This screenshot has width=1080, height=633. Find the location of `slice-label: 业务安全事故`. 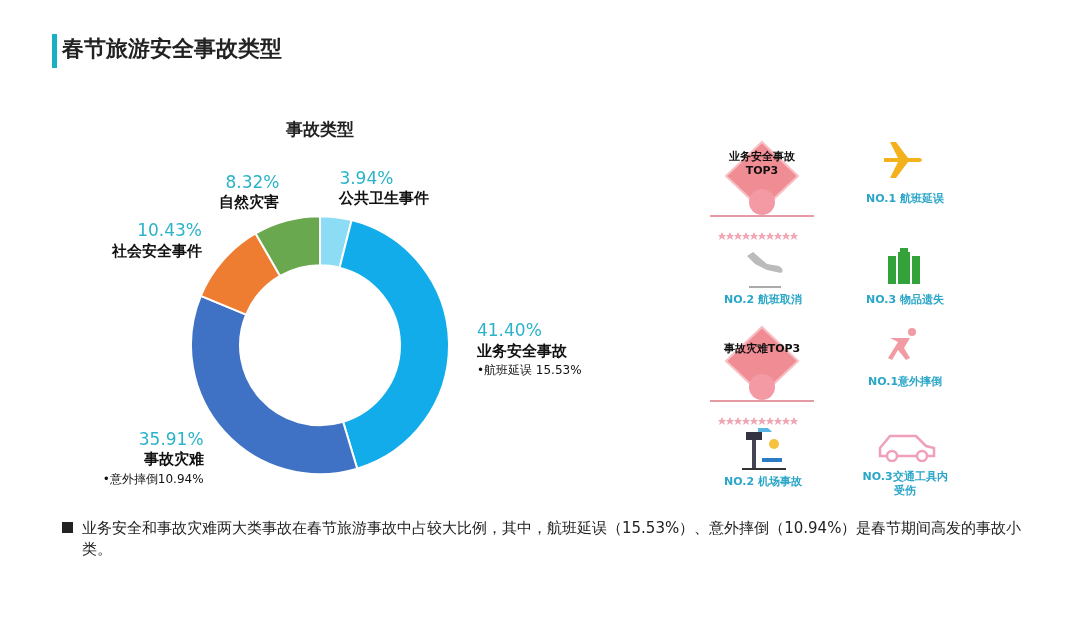

slice-label: 业务安全事故 is located at coordinates (521, 350).